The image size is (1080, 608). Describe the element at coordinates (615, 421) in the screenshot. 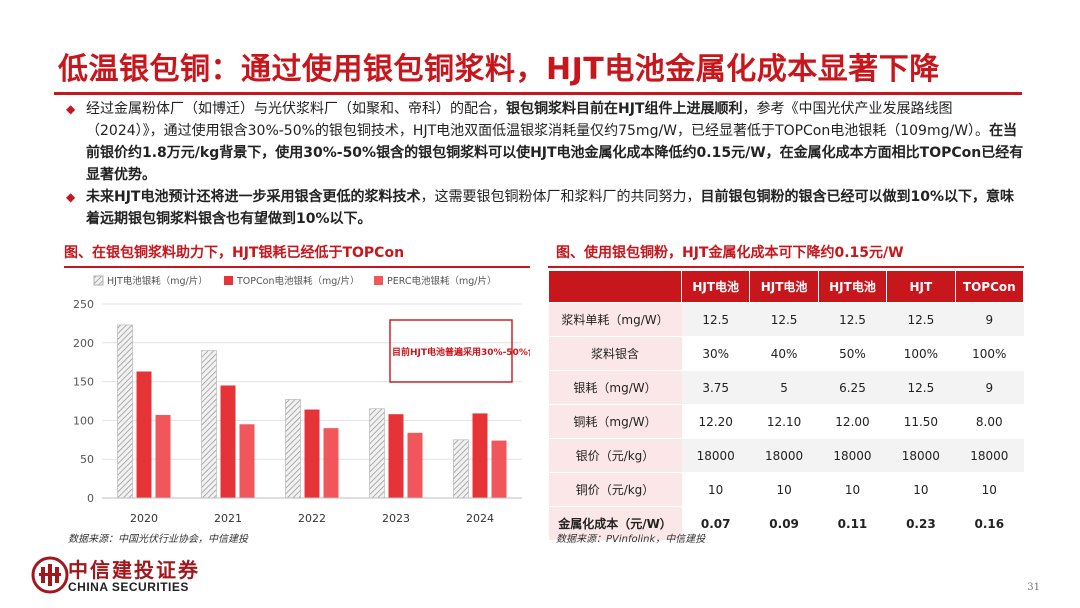

I see `table-row-label: 铜耗（mg/W）` at that location.